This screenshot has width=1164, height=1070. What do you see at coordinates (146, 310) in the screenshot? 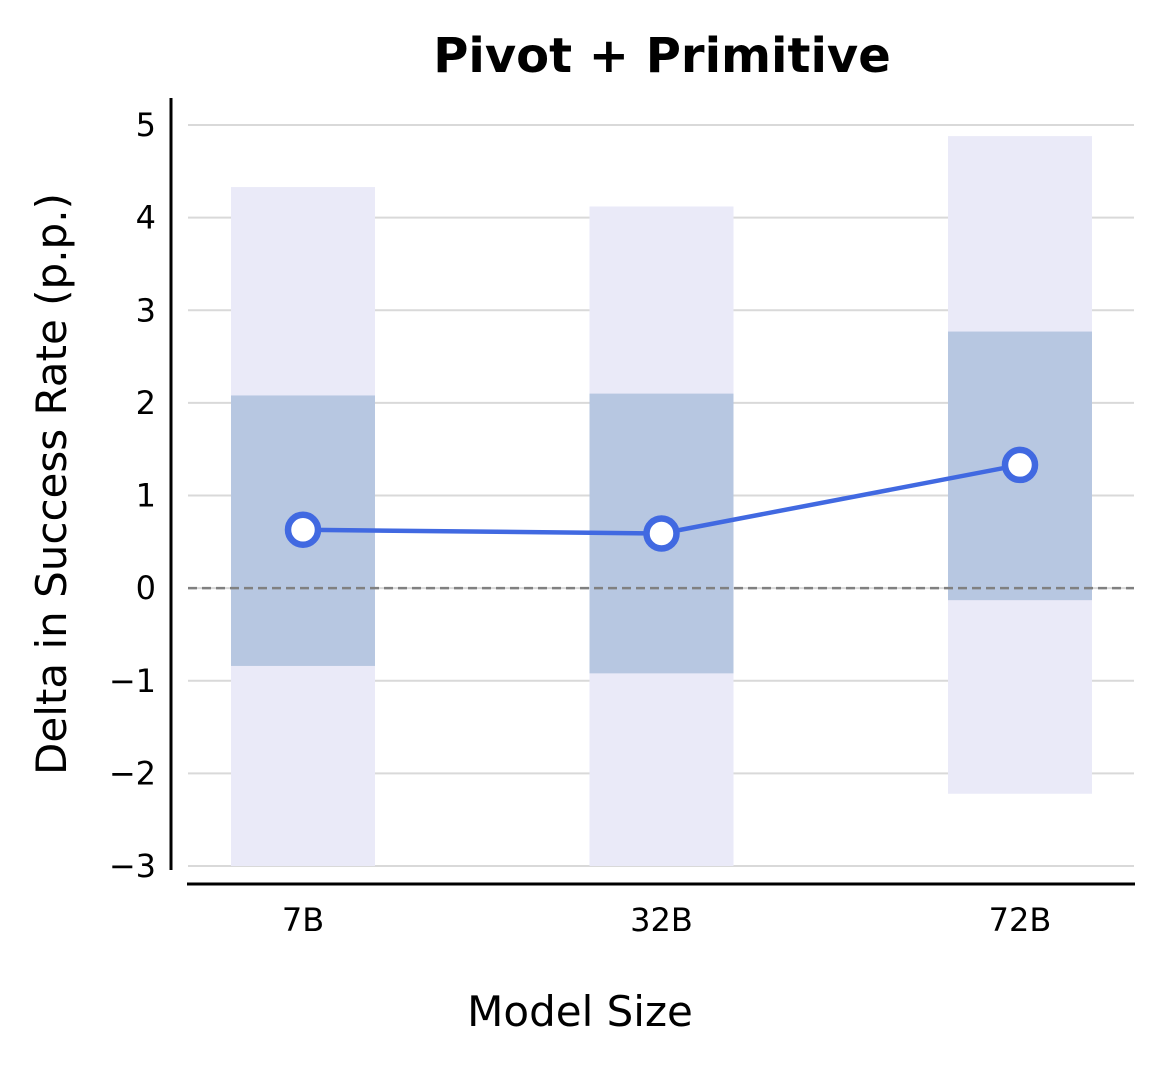
I see `y-tick-label: 3` at bounding box center [146, 310].